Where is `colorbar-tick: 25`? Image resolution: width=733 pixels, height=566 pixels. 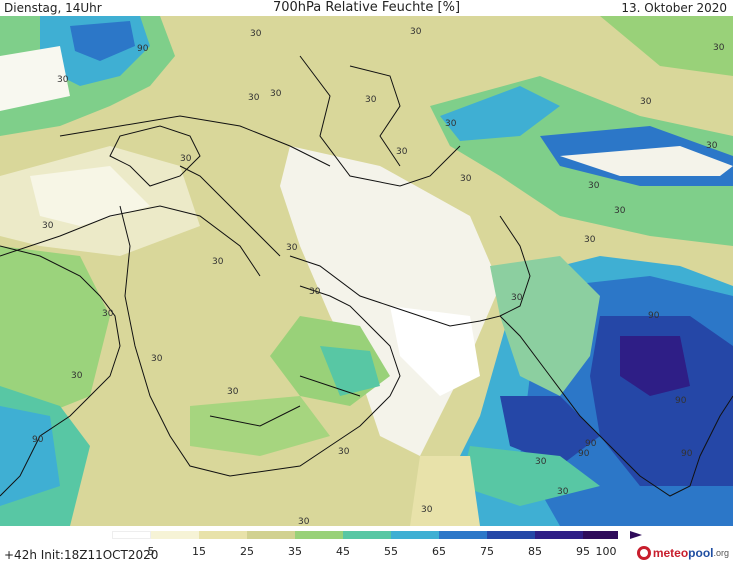 colorbar-tick: 25 is located at coordinates (247, 551).